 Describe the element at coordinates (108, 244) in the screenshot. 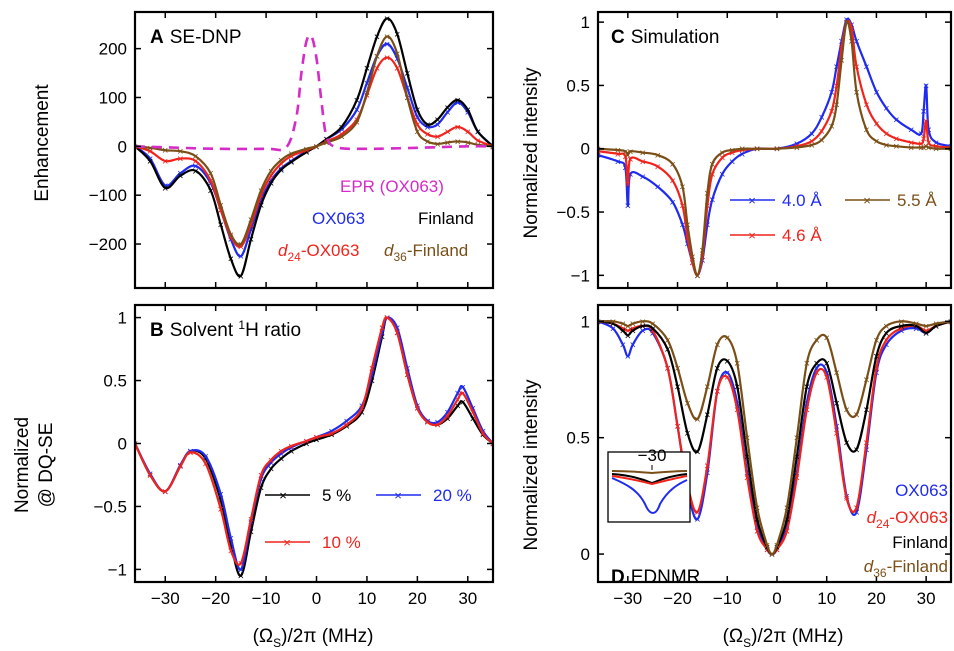

I see `y-tick-label-A: −200` at that location.